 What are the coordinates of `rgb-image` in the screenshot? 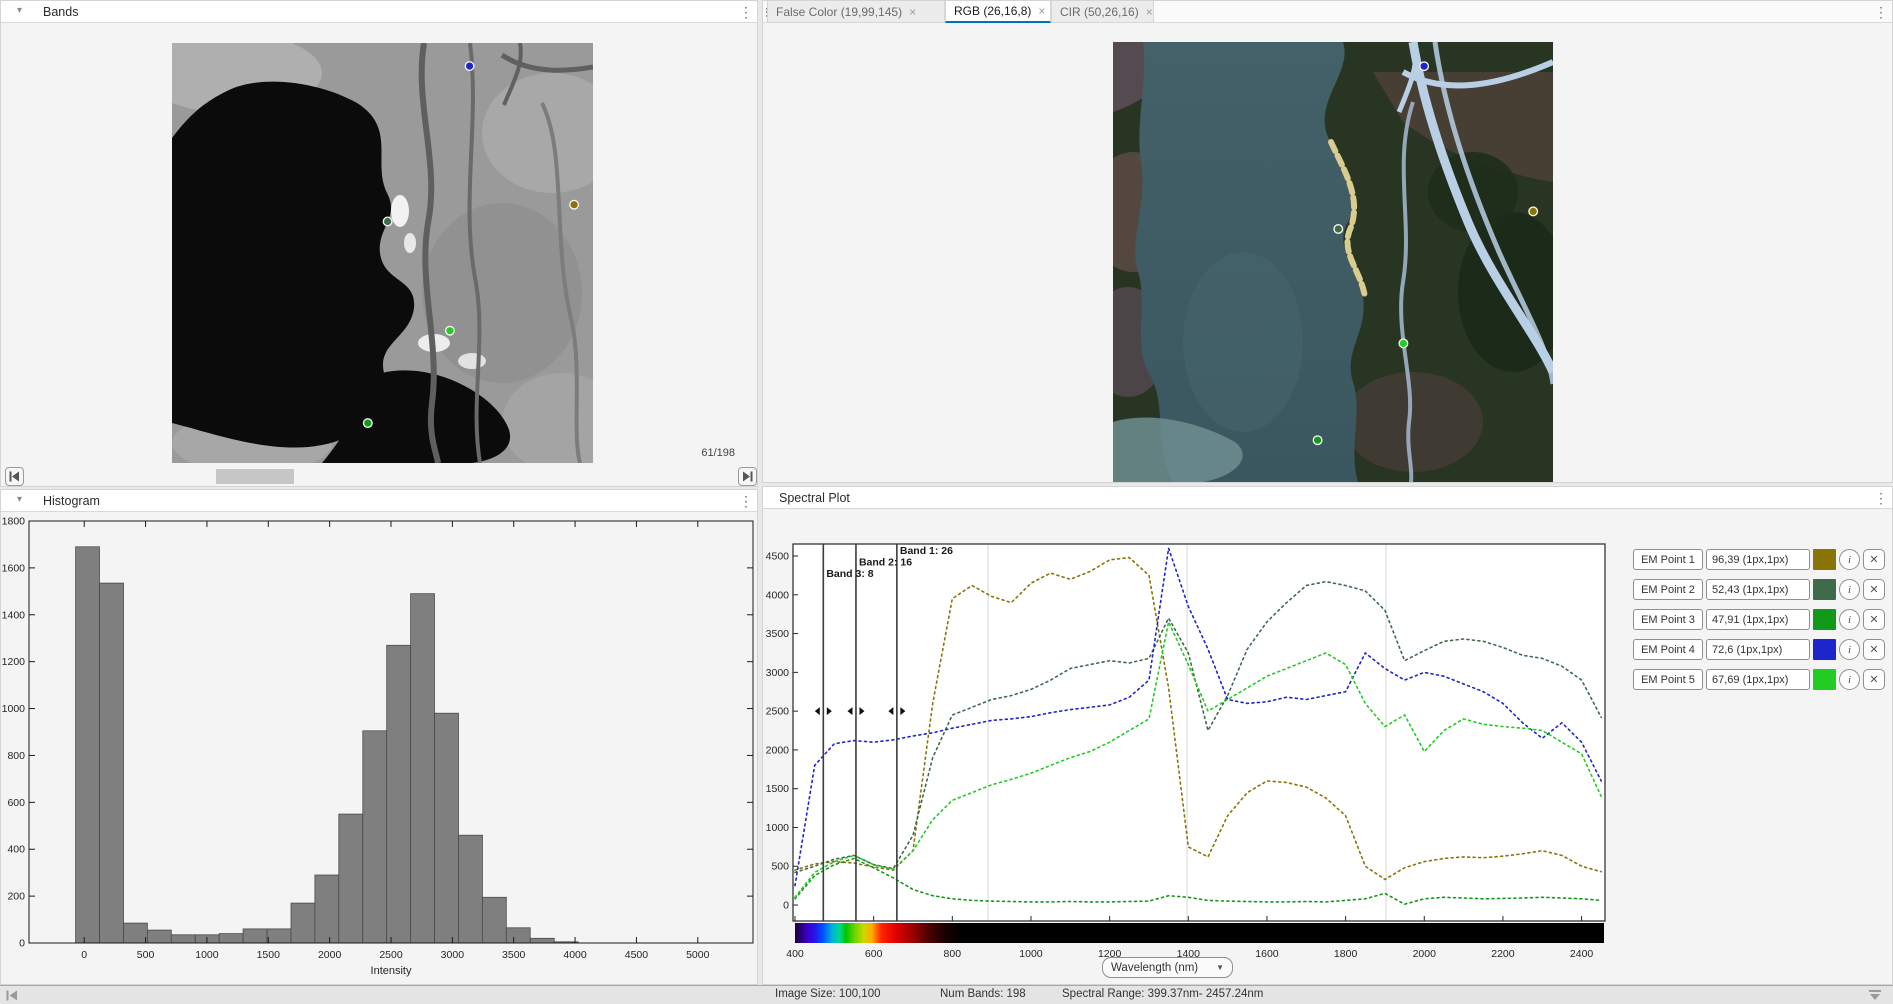 It's located at (1328, 262).